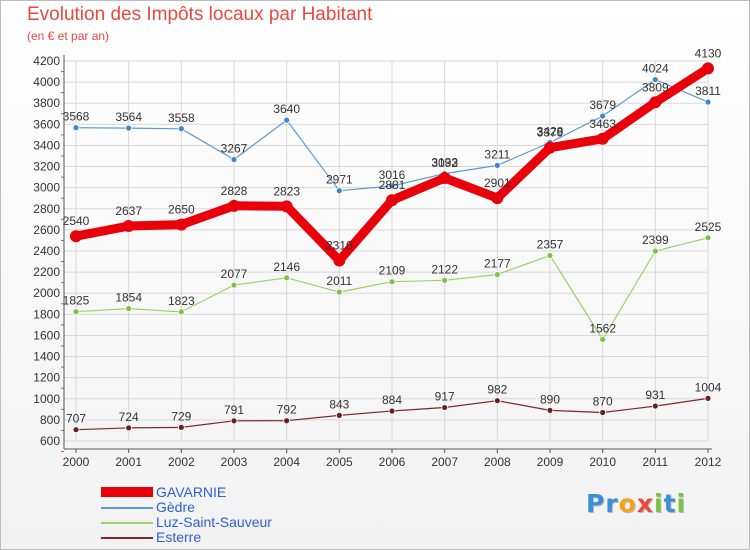  I want to click on data-label: 3568, so click(76, 117).